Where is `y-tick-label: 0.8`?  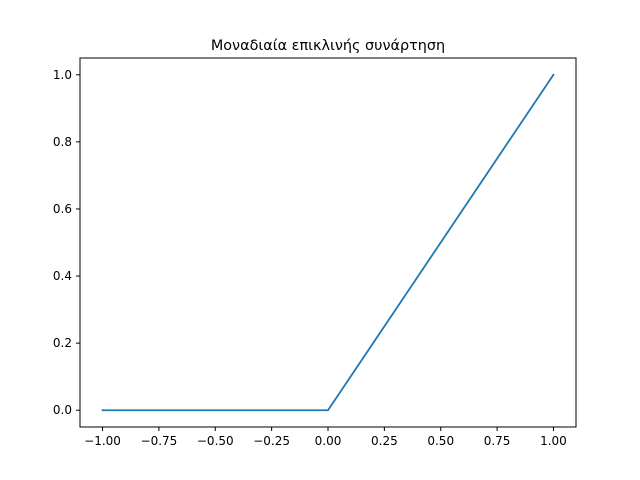 y-tick-label: 0.8 is located at coordinates (62, 142).